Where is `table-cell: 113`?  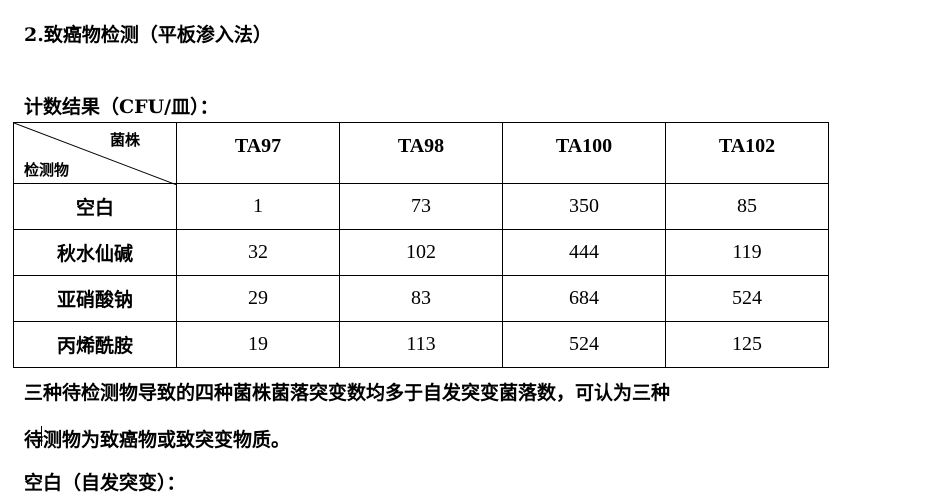 table-cell: 113 is located at coordinates (421, 344).